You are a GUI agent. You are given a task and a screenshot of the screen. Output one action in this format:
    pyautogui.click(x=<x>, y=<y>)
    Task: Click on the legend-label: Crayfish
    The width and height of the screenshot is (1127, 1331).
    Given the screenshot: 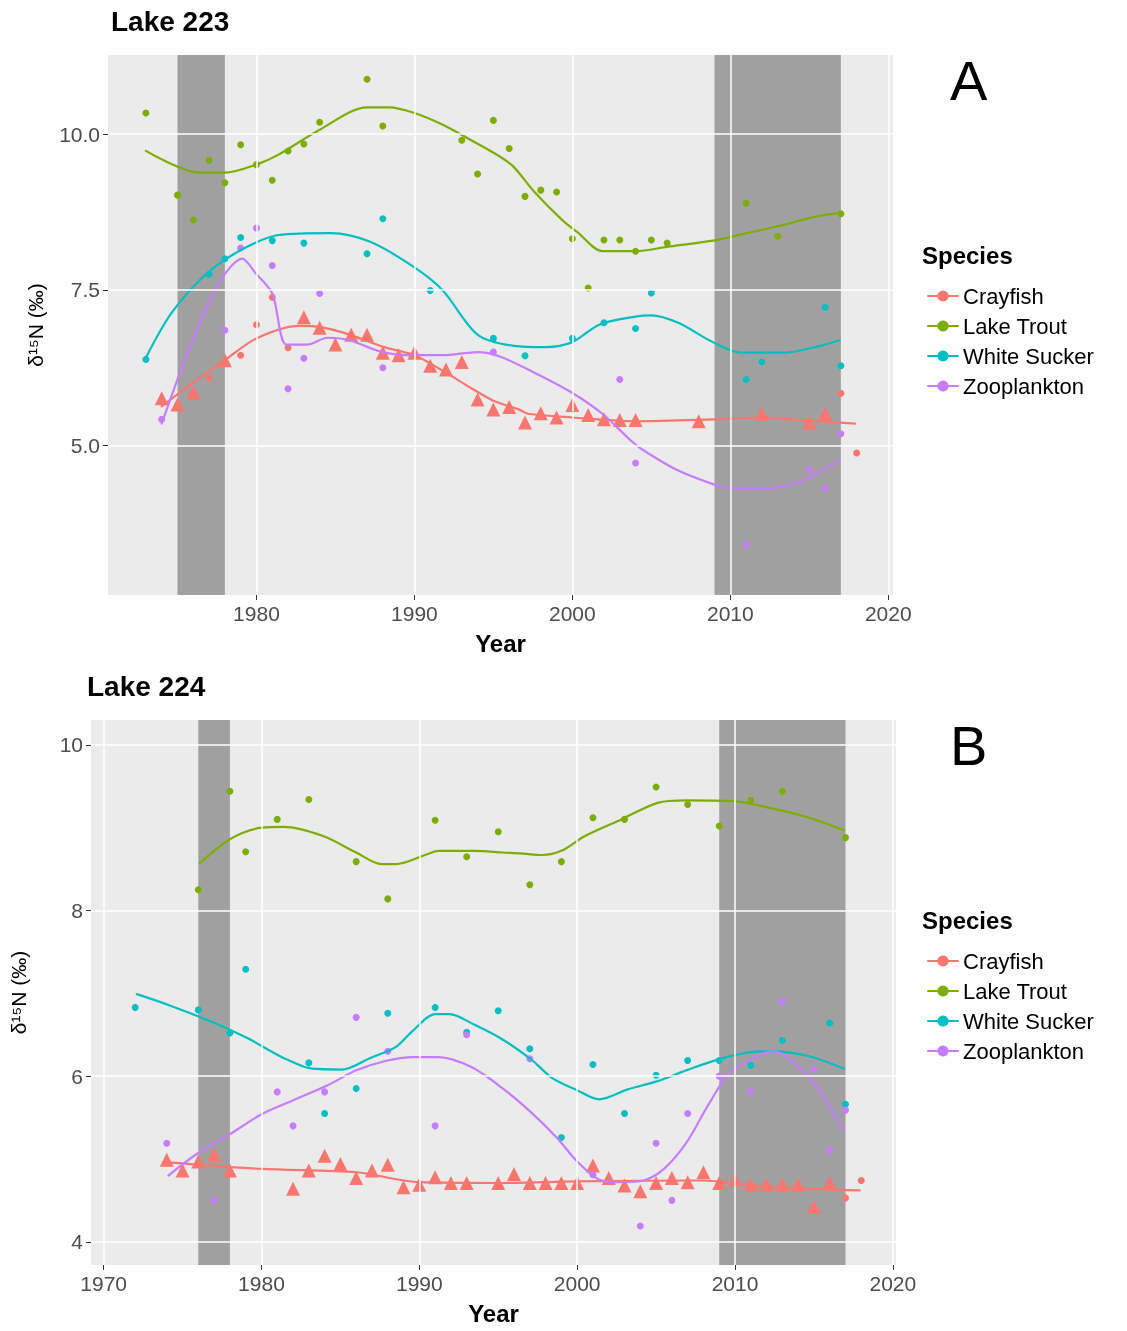 What is the action you would take?
    pyautogui.click(x=1003, y=961)
    